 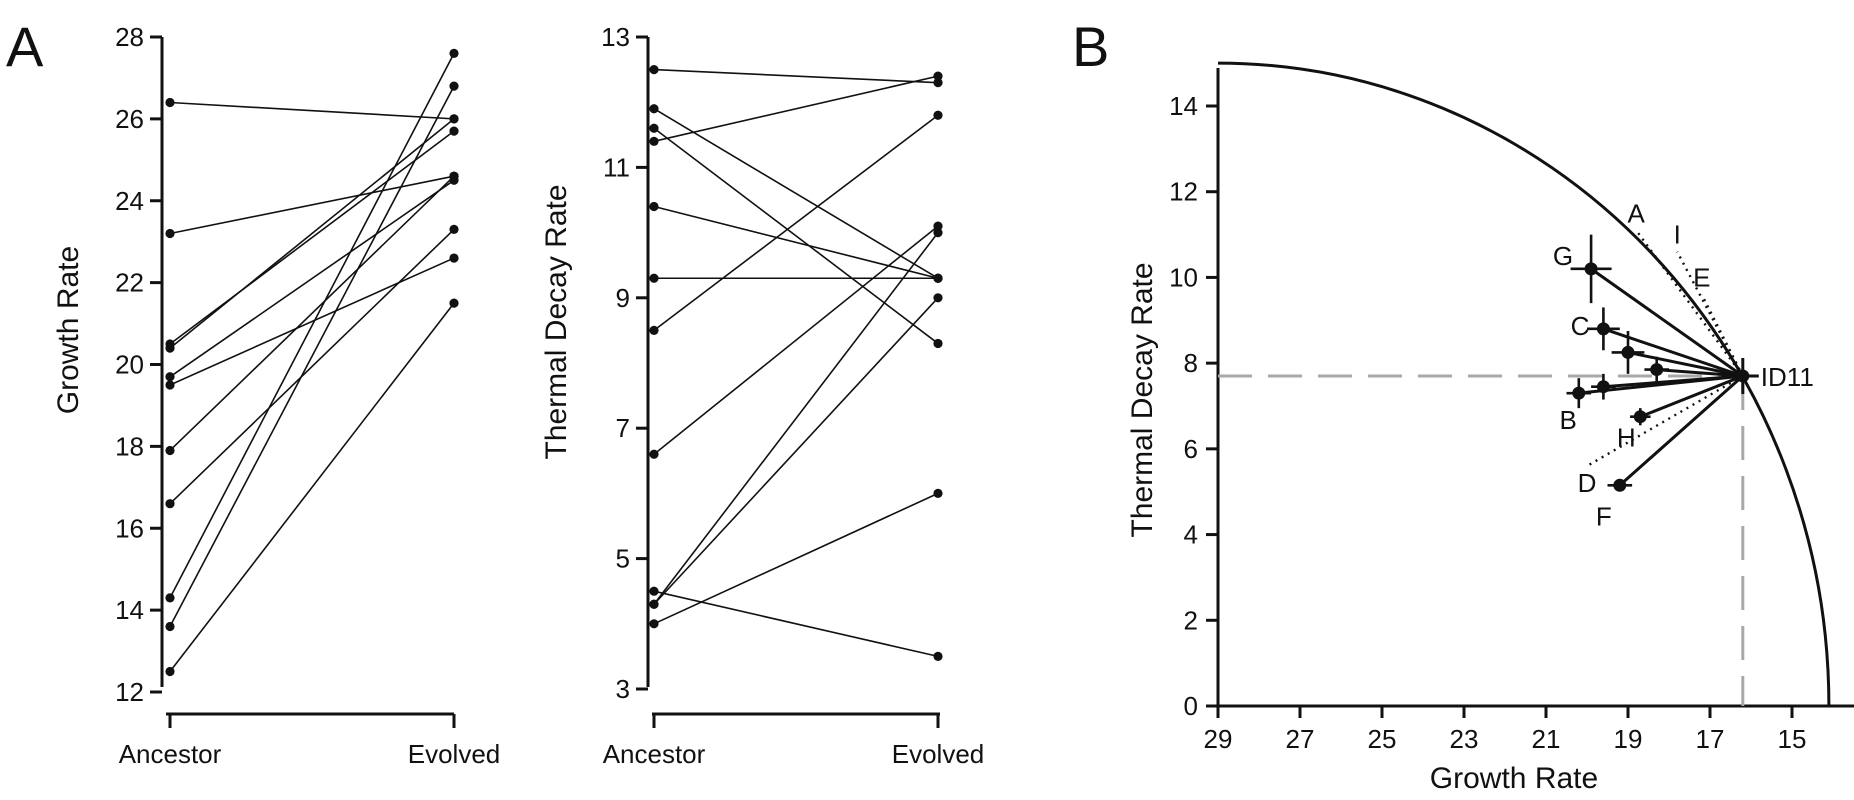 I want to click on origin-point, so click(x=1743, y=376).